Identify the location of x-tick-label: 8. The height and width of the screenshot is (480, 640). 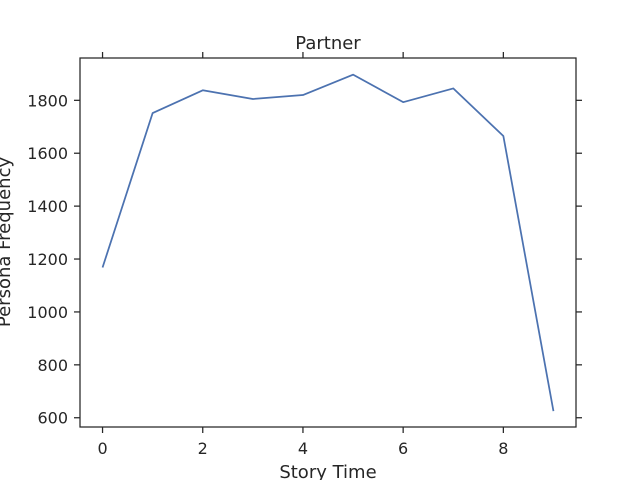
(503, 448).